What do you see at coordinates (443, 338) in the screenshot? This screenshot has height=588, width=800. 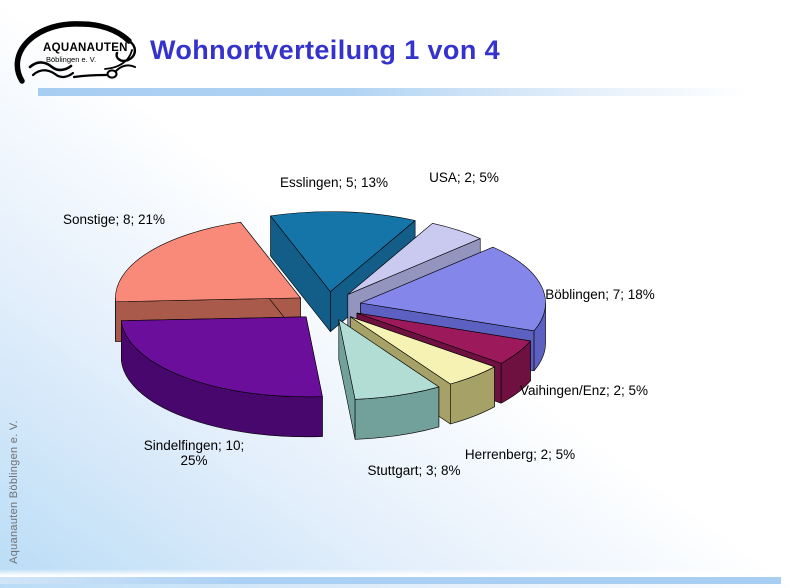 I see `pie-slice-vaihingen-enz-top` at bounding box center [443, 338].